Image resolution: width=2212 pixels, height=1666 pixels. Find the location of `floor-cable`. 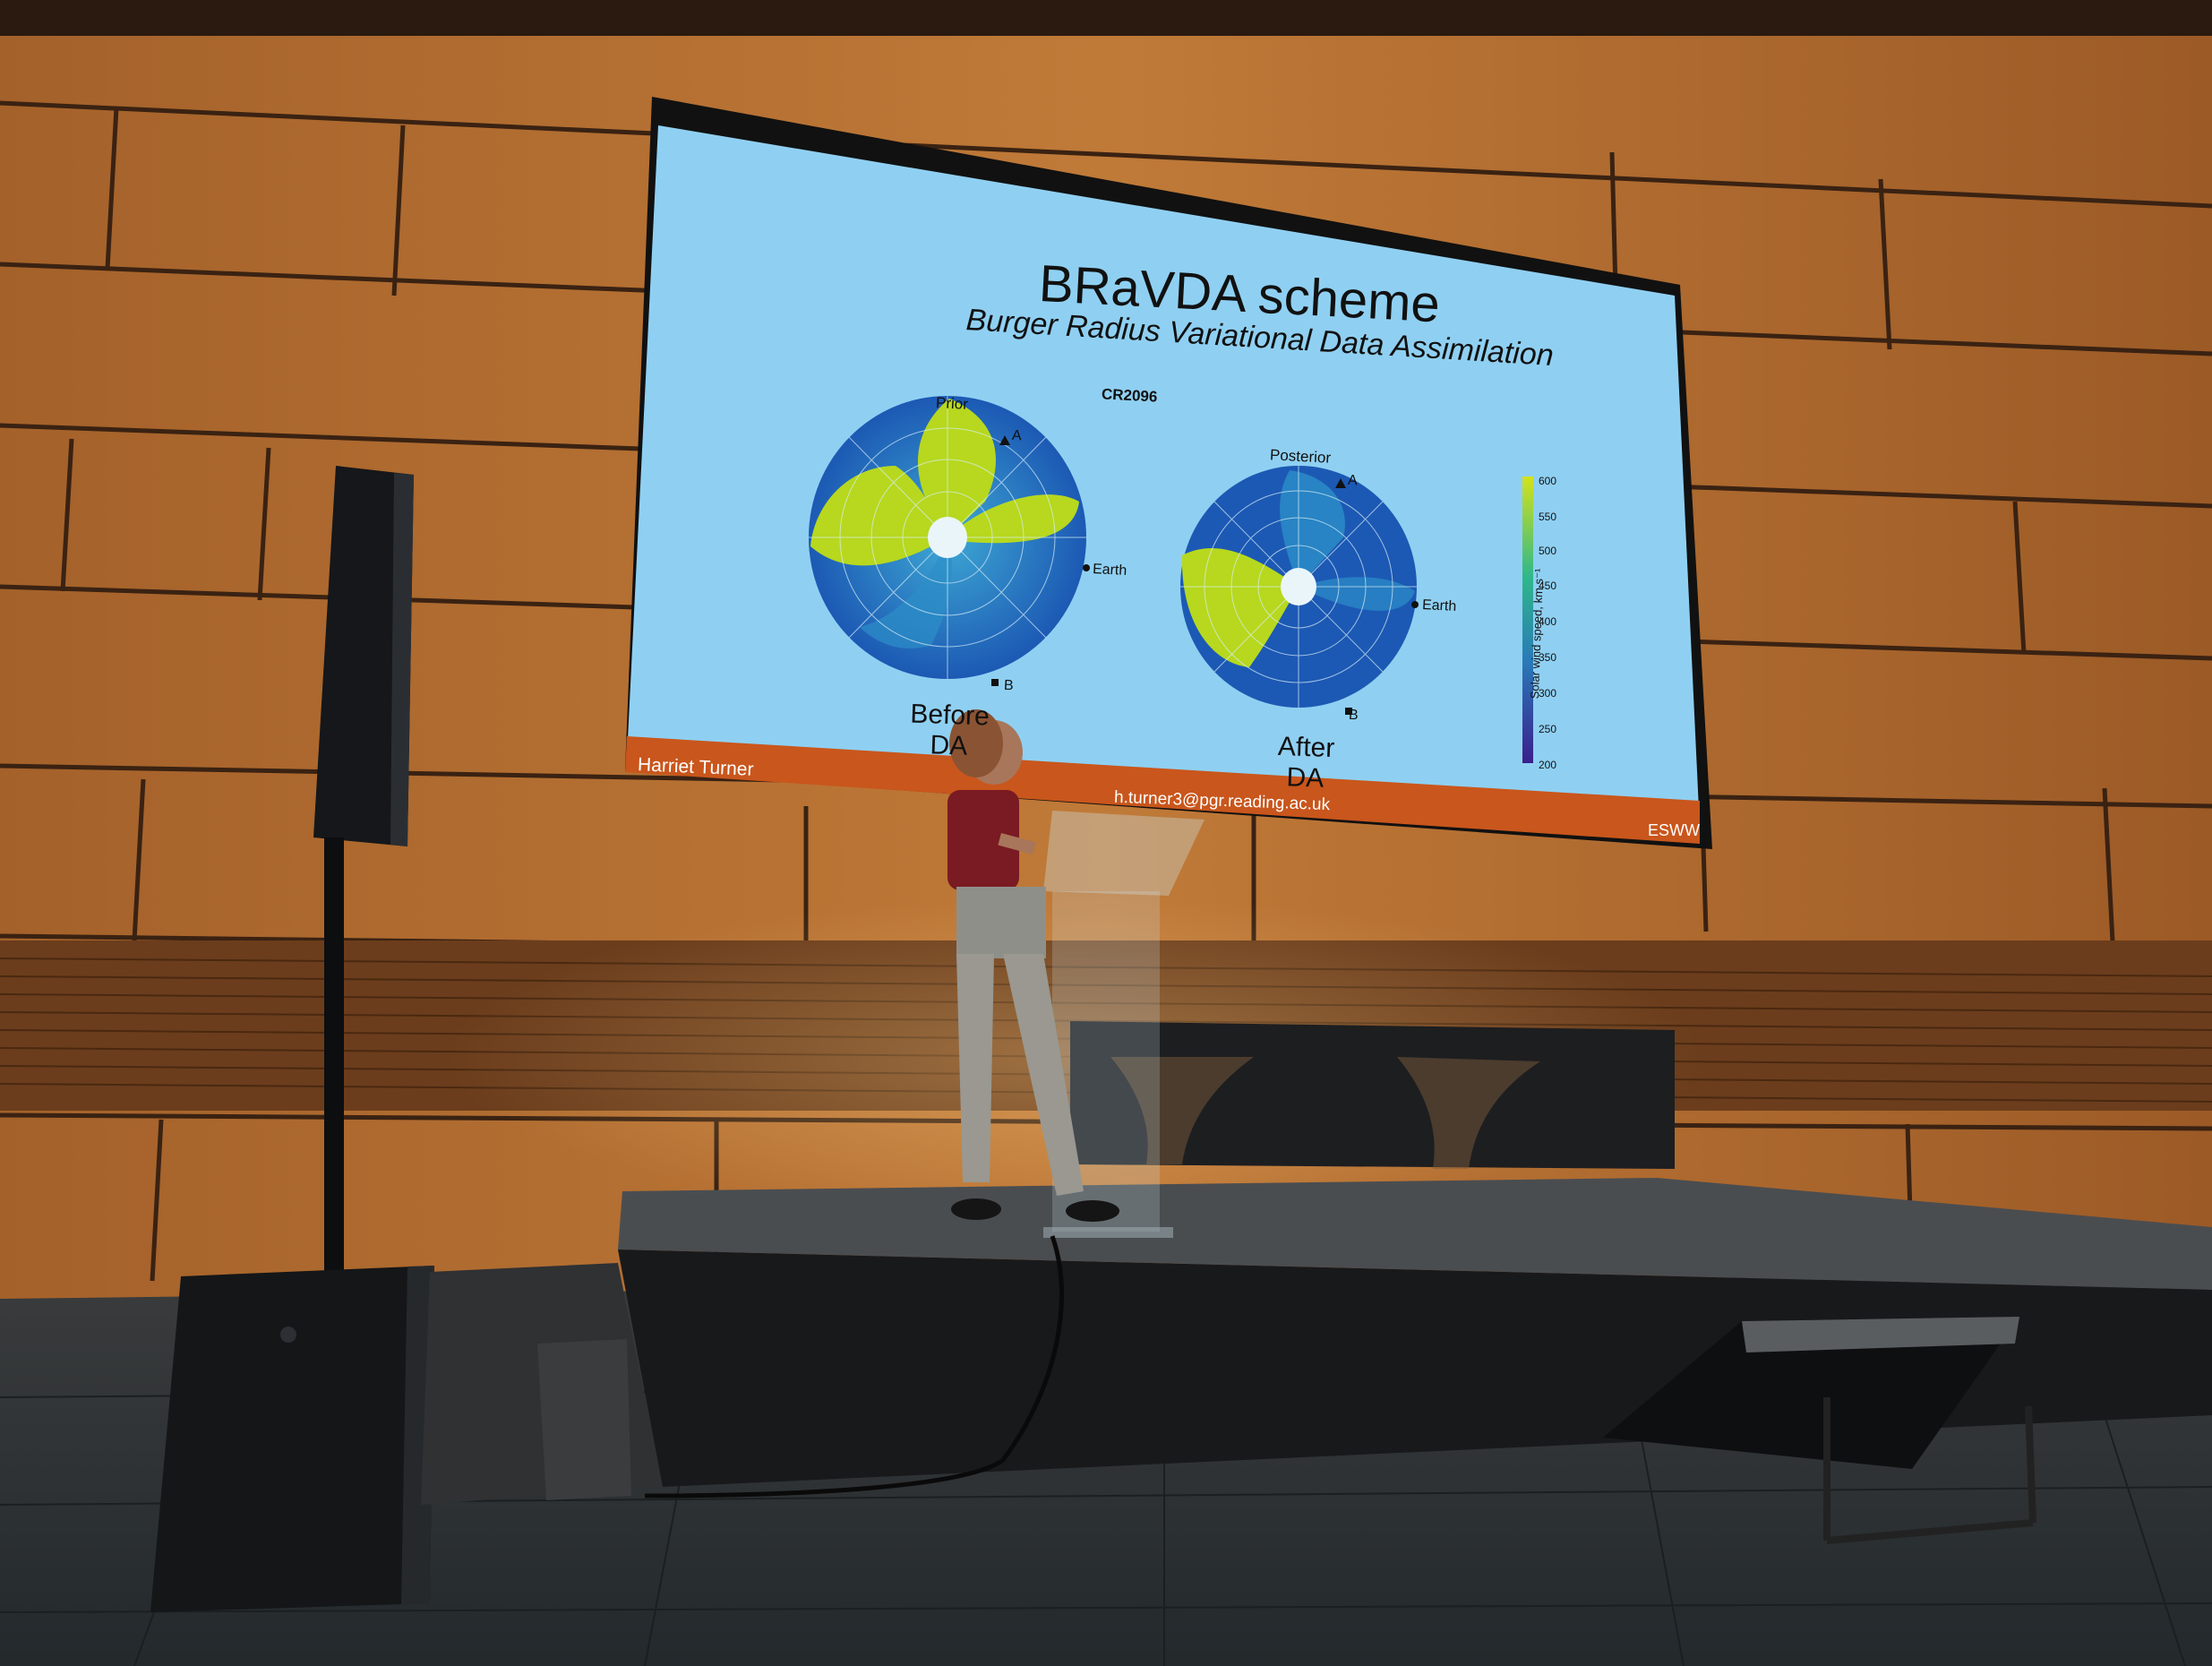

floor-cable is located at coordinates (854, 1367).